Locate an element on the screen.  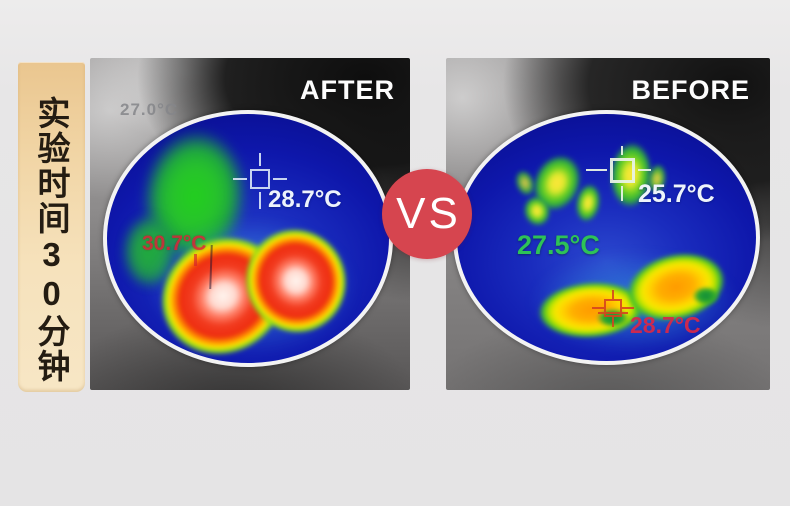
mid-temperature: 27.5°C is located at coordinates (558, 245).